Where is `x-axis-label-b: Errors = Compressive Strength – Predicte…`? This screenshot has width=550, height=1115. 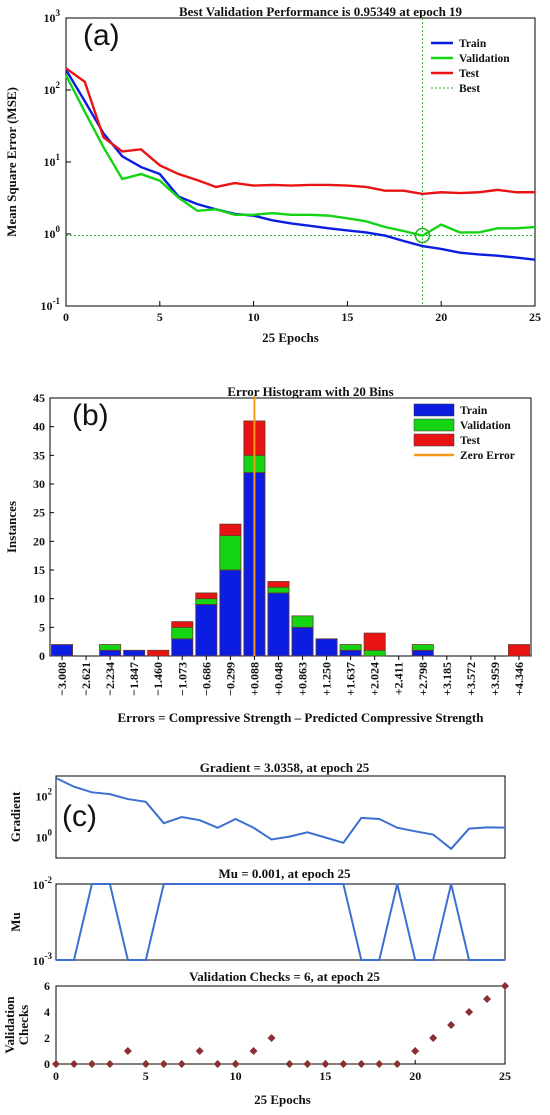
x-axis-label-b: Errors = Compressive Strength – Predicte… is located at coordinates (301, 717).